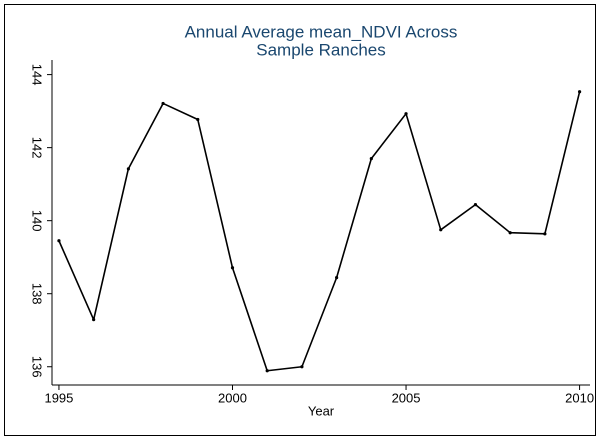  What do you see at coordinates (406, 397) in the screenshot?
I see `x-tick-label: 2005` at bounding box center [406, 397].